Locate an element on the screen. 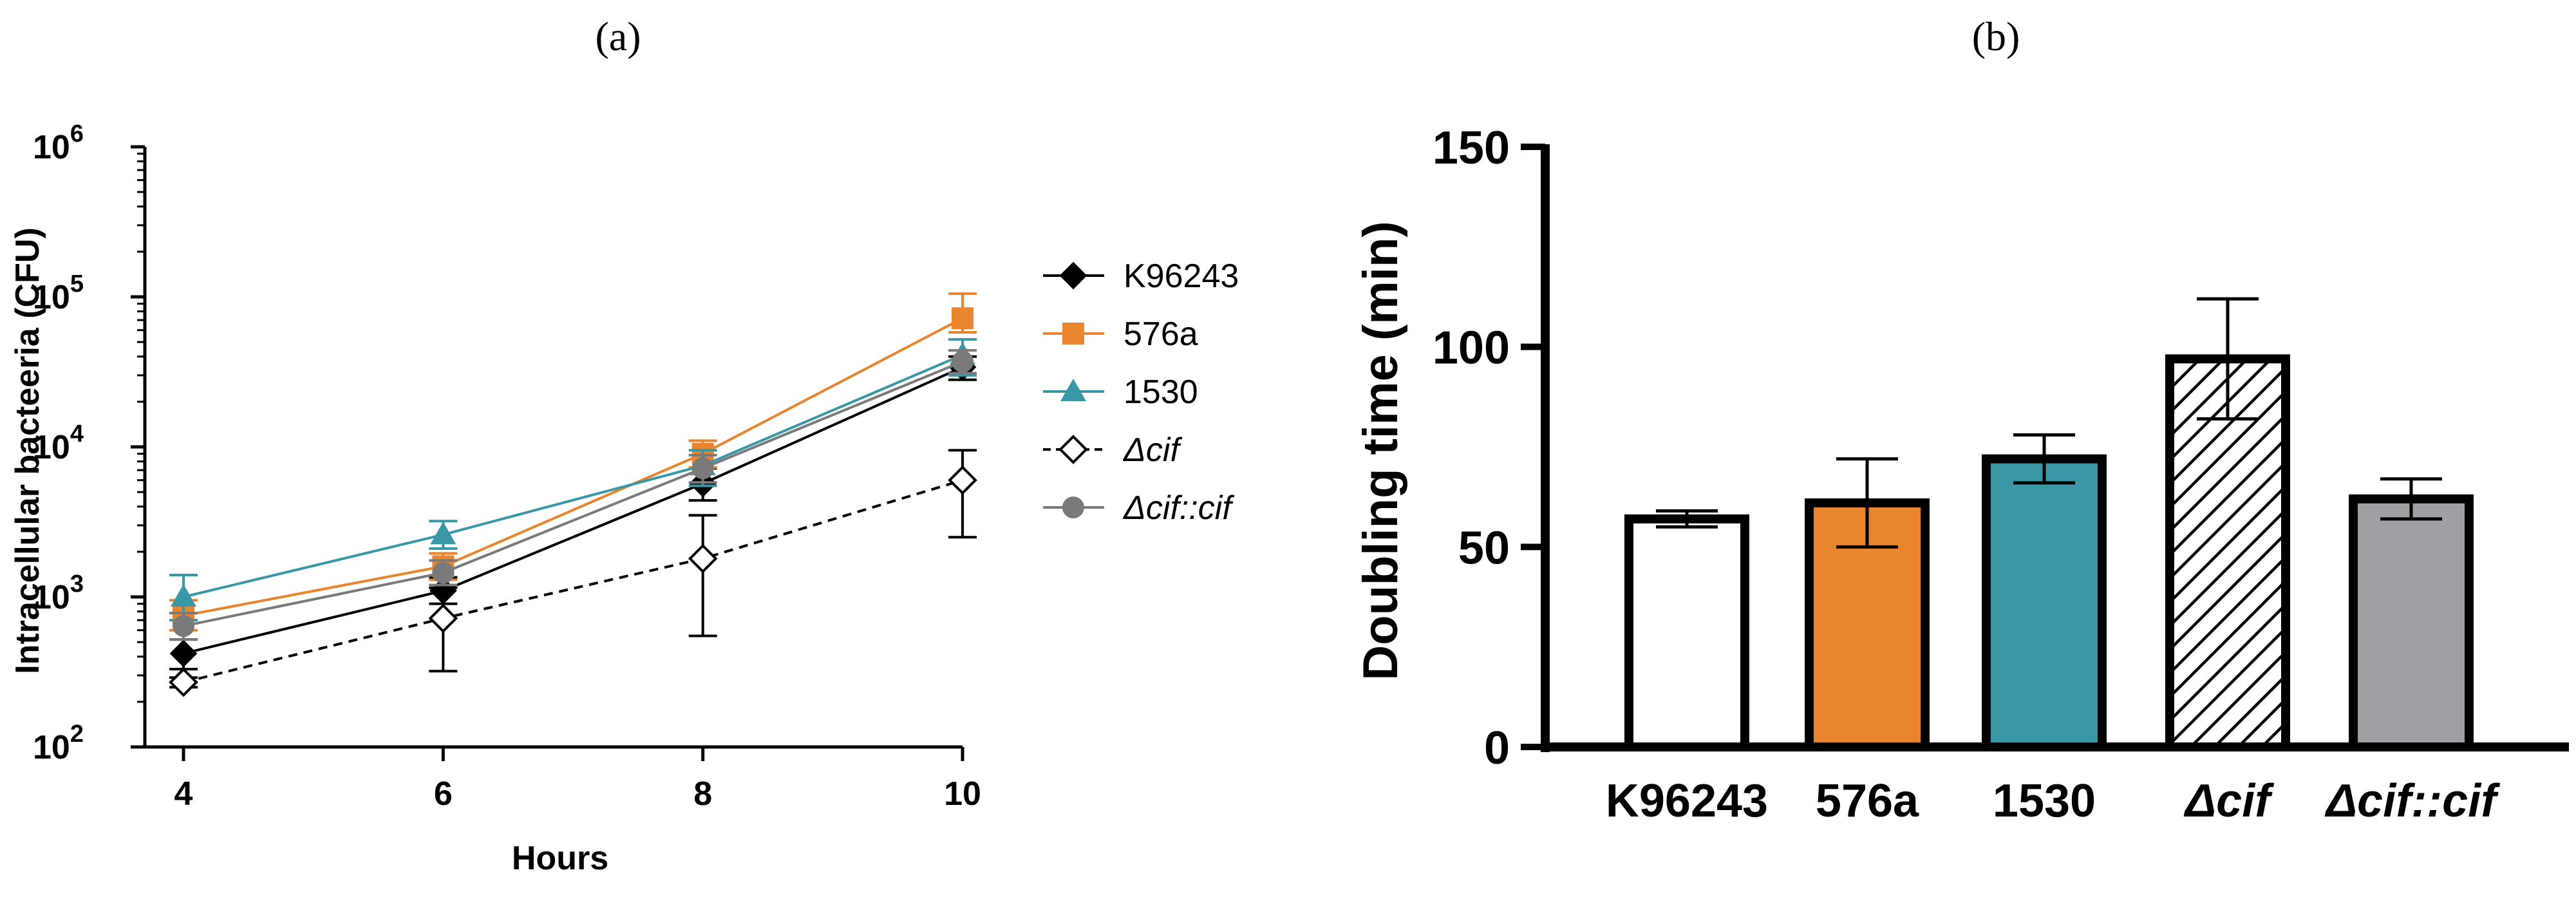 This screenshot has width=2576, height=897. x-tick-label-b: Δcif::cif is located at coordinates (2412, 801).